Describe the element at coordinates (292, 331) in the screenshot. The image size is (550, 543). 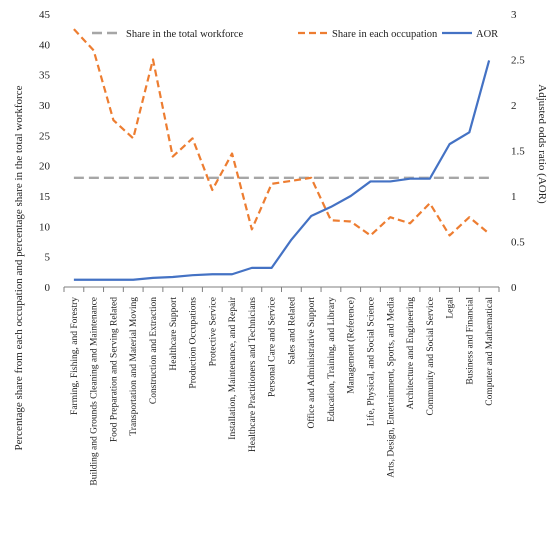
I see `x-category-label: Sales and Related` at that location.